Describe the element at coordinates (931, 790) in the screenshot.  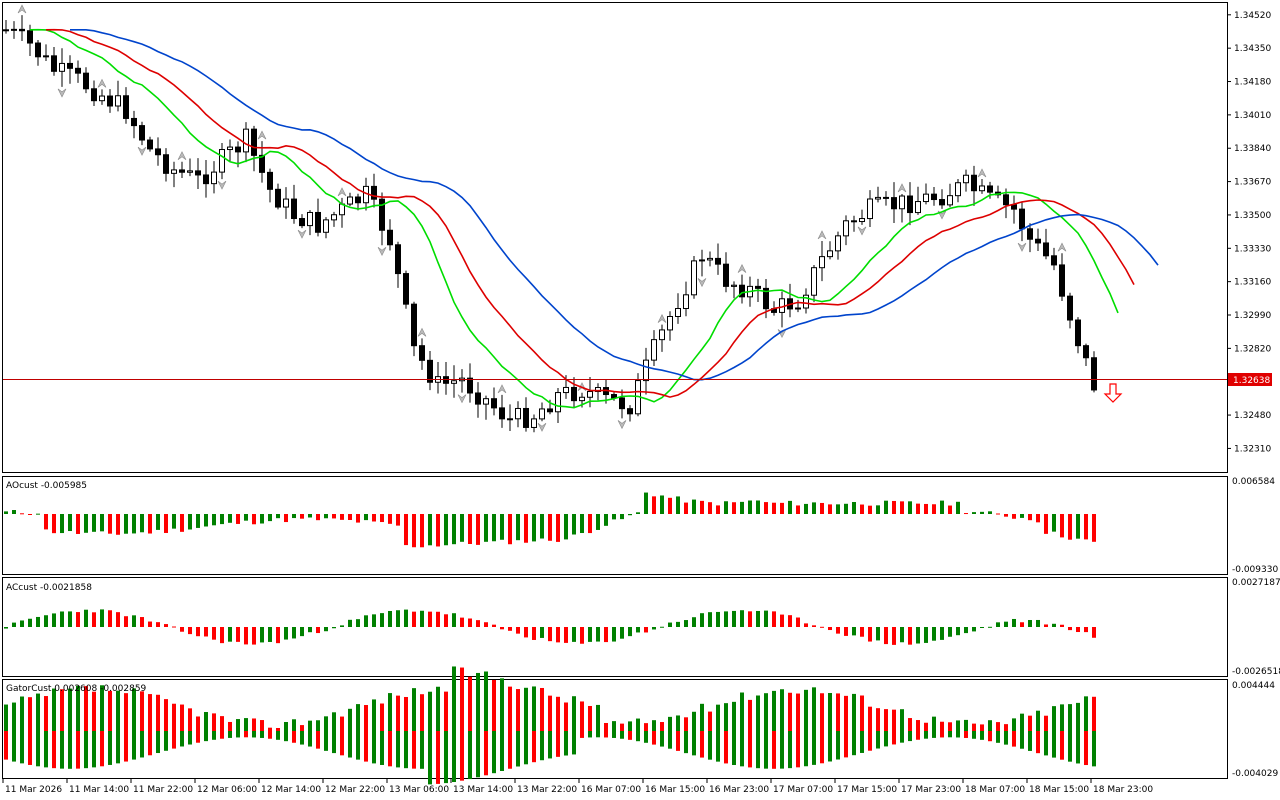
I see `time-tick-label: 17 Mar 23:00` at that location.